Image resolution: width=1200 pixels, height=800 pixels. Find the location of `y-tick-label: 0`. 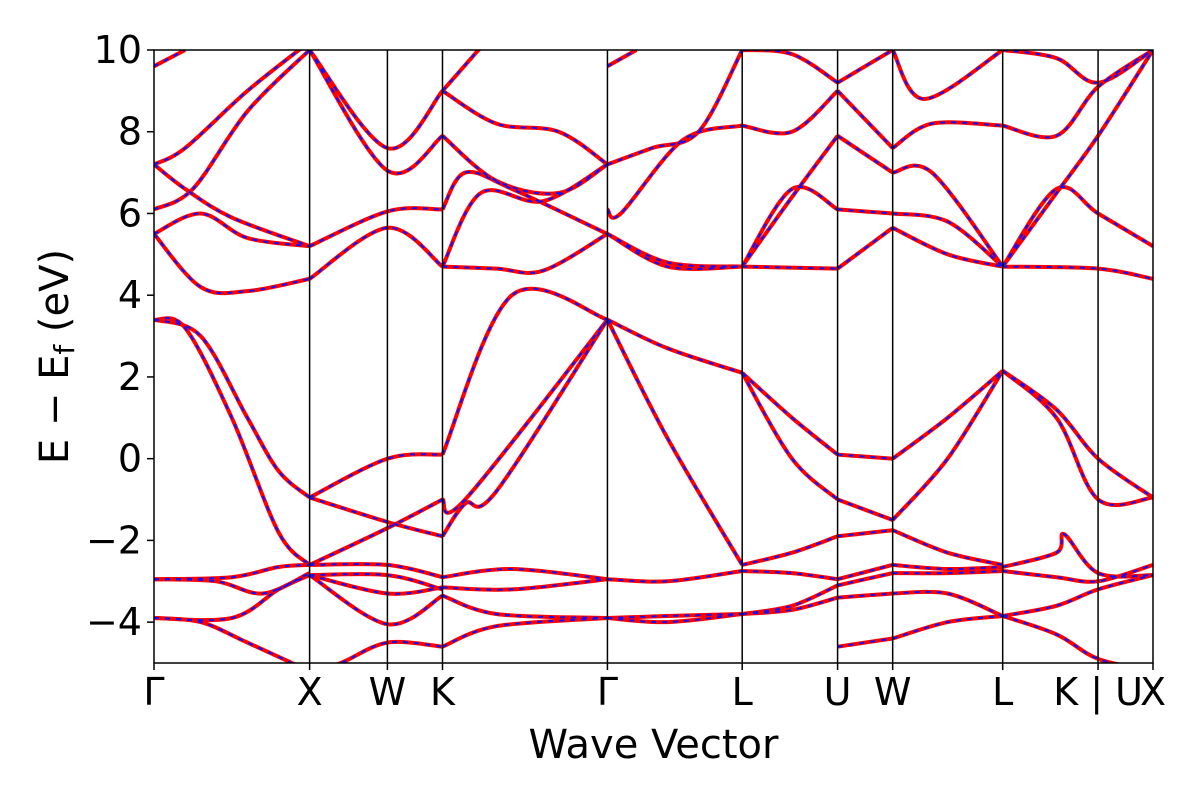

y-tick-label: 0 is located at coordinates (130, 459).